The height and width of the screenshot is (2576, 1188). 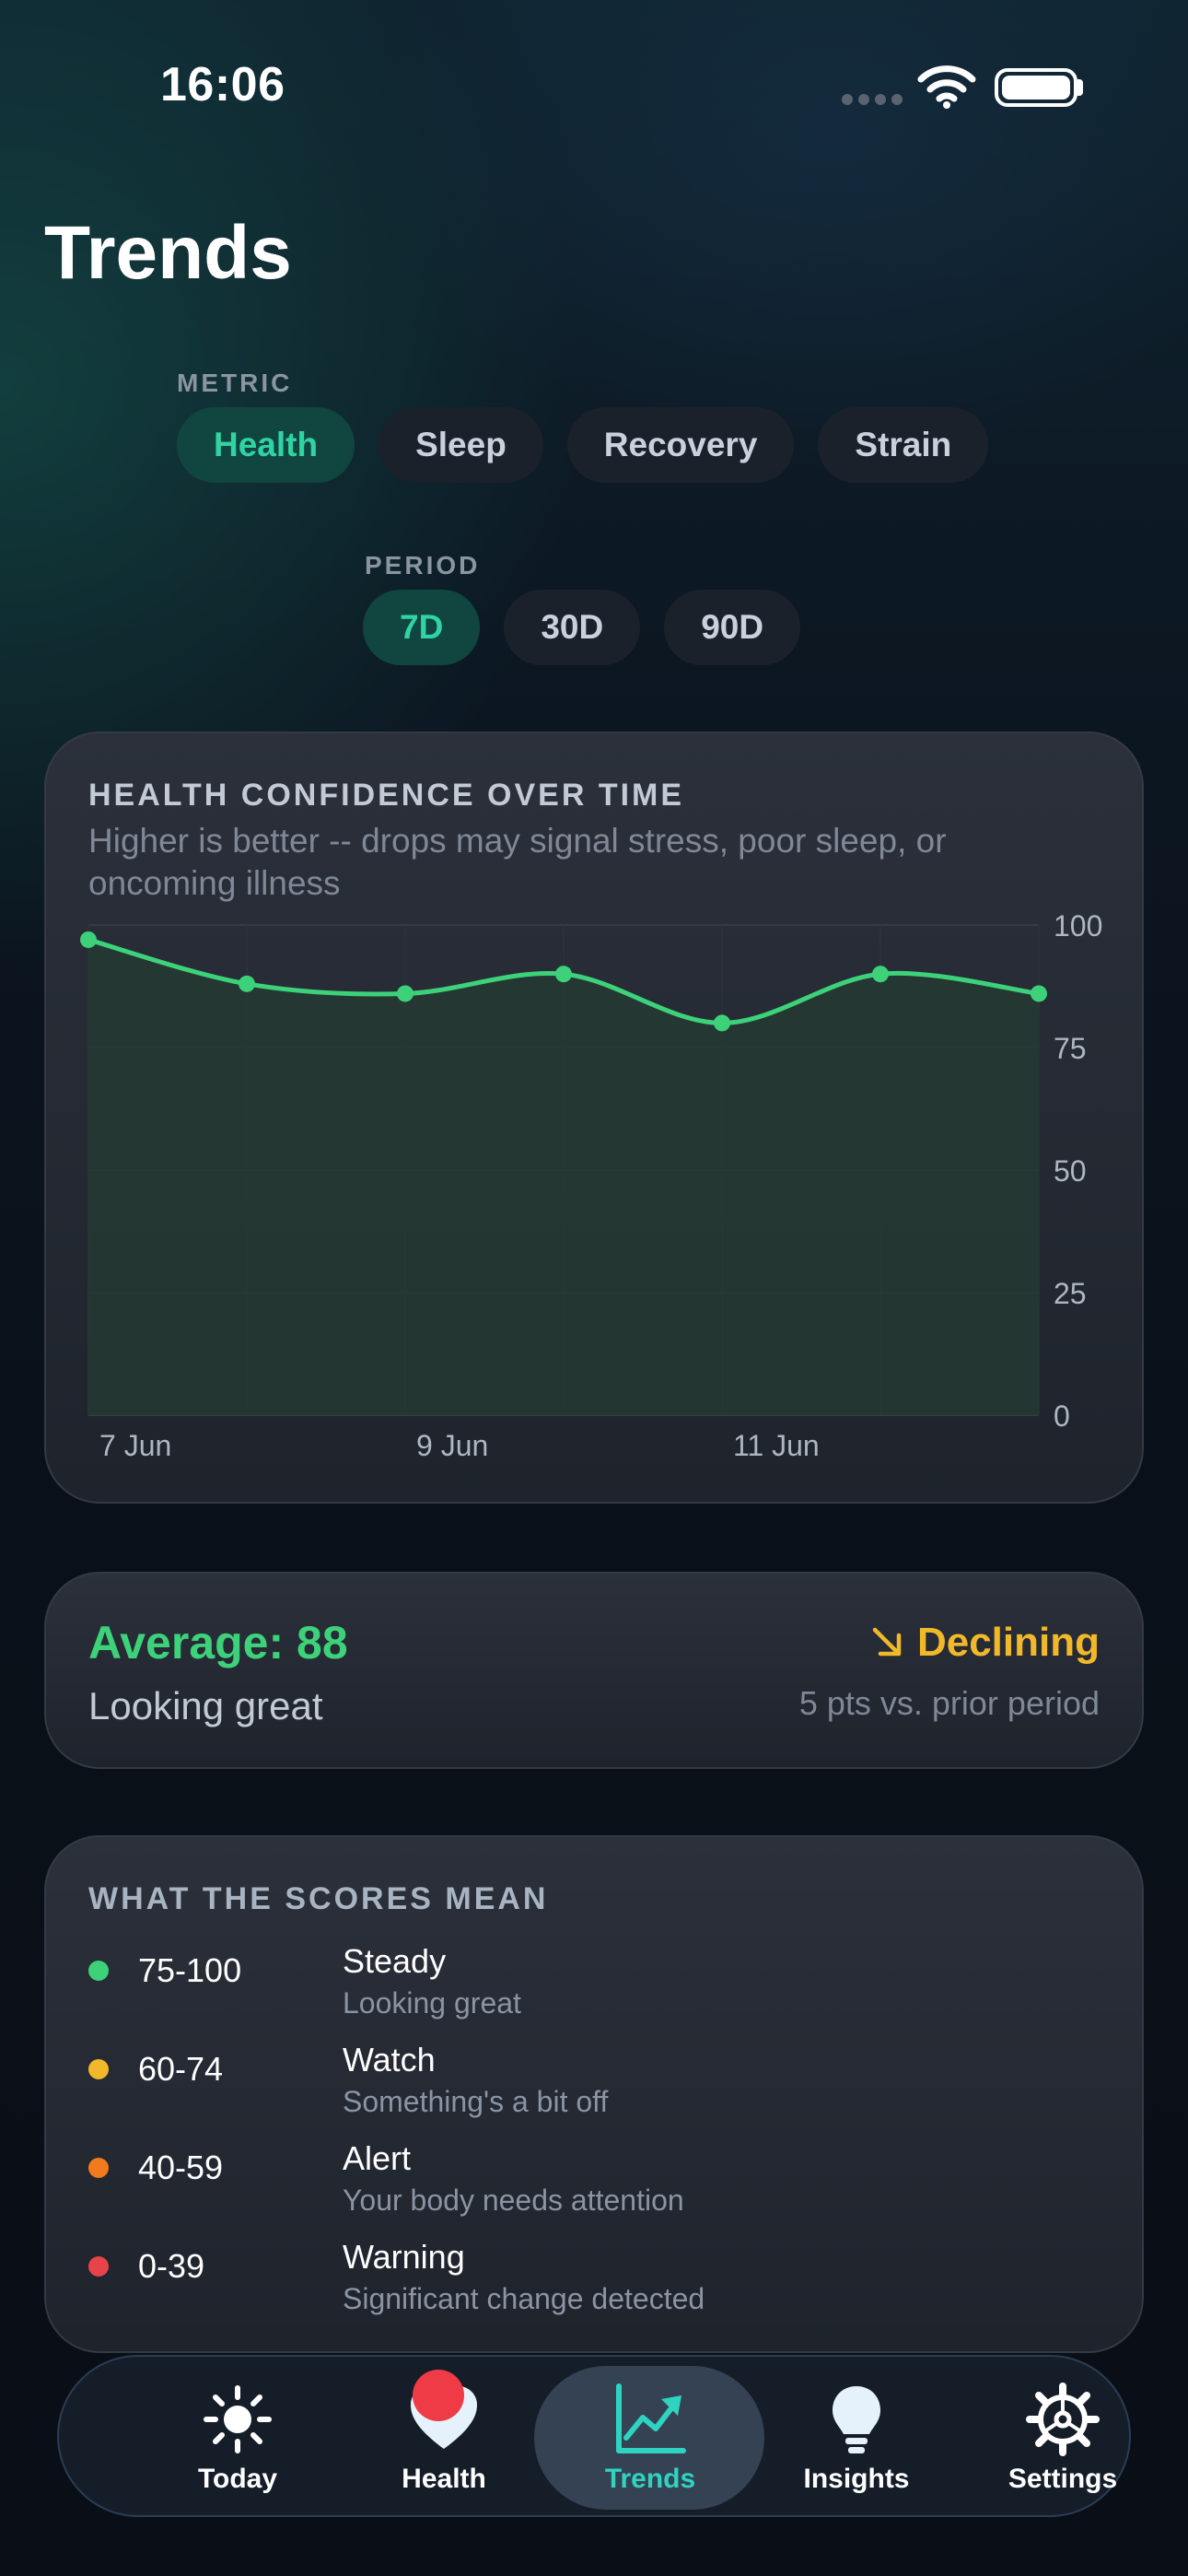 What do you see at coordinates (1070, 1171) in the screenshot?
I see `y-tick-label: 50` at bounding box center [1070, 1171].